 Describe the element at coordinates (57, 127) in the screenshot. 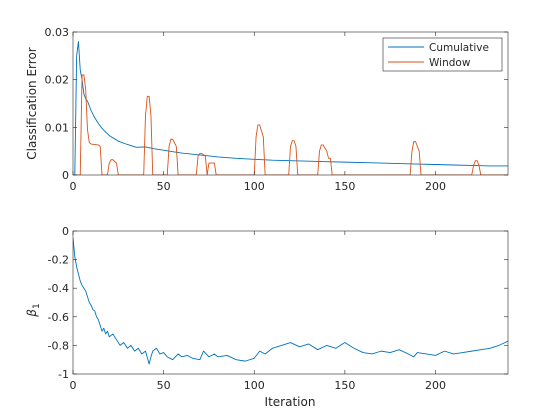

I see `top-y-tick-label: 0.01` at that location.